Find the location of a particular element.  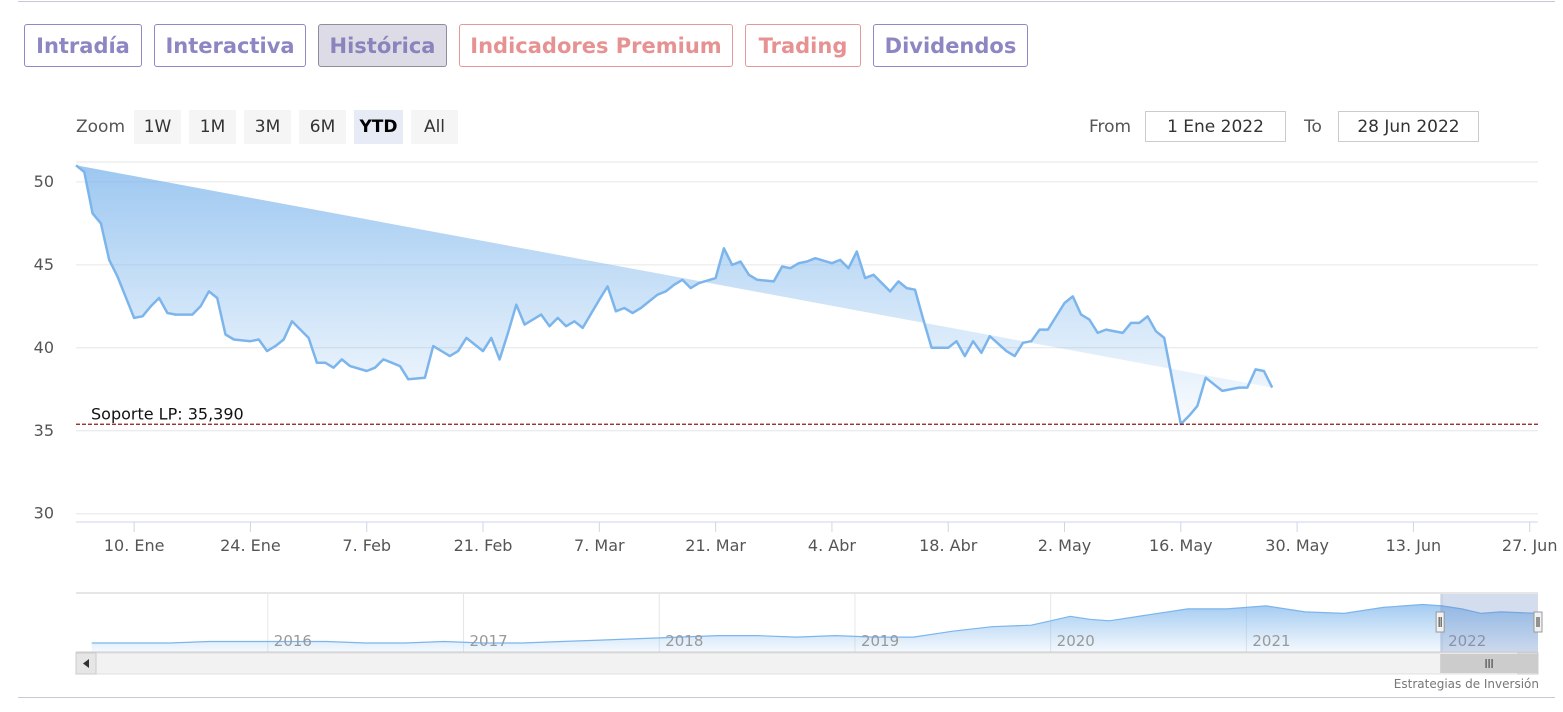

navigator-year-label: 2020 is located at coordinates (1076, 641).